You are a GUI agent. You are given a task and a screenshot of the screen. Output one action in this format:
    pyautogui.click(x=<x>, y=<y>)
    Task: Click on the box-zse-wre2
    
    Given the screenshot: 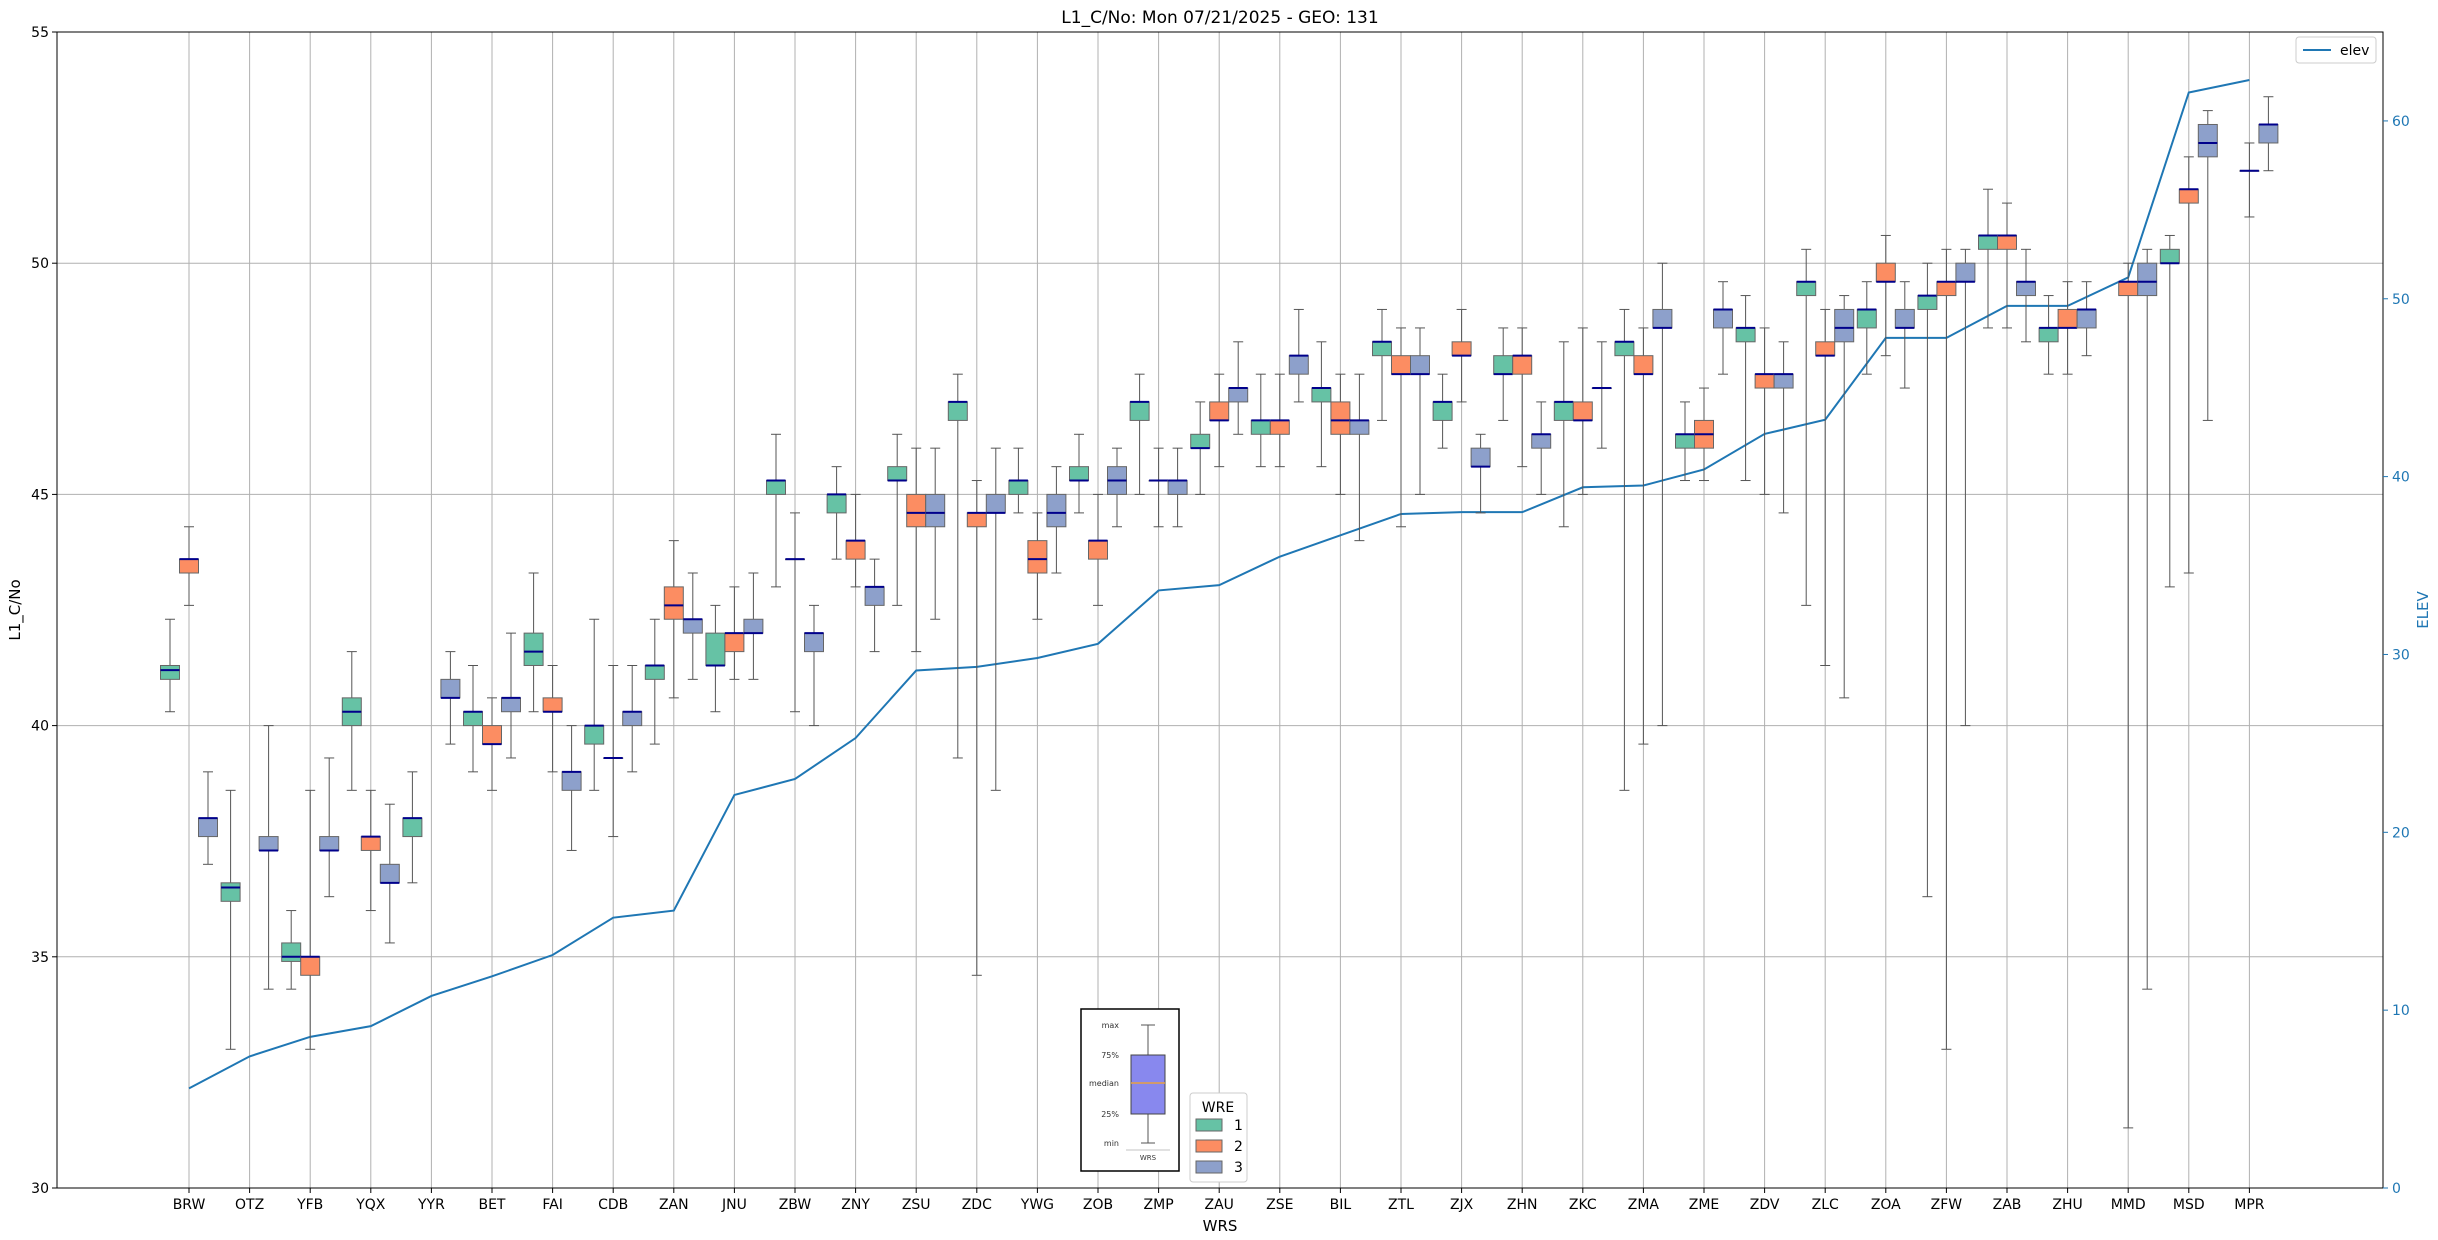 What is the action you would take?
    pyautogui.click(x=1279, y=420)
    